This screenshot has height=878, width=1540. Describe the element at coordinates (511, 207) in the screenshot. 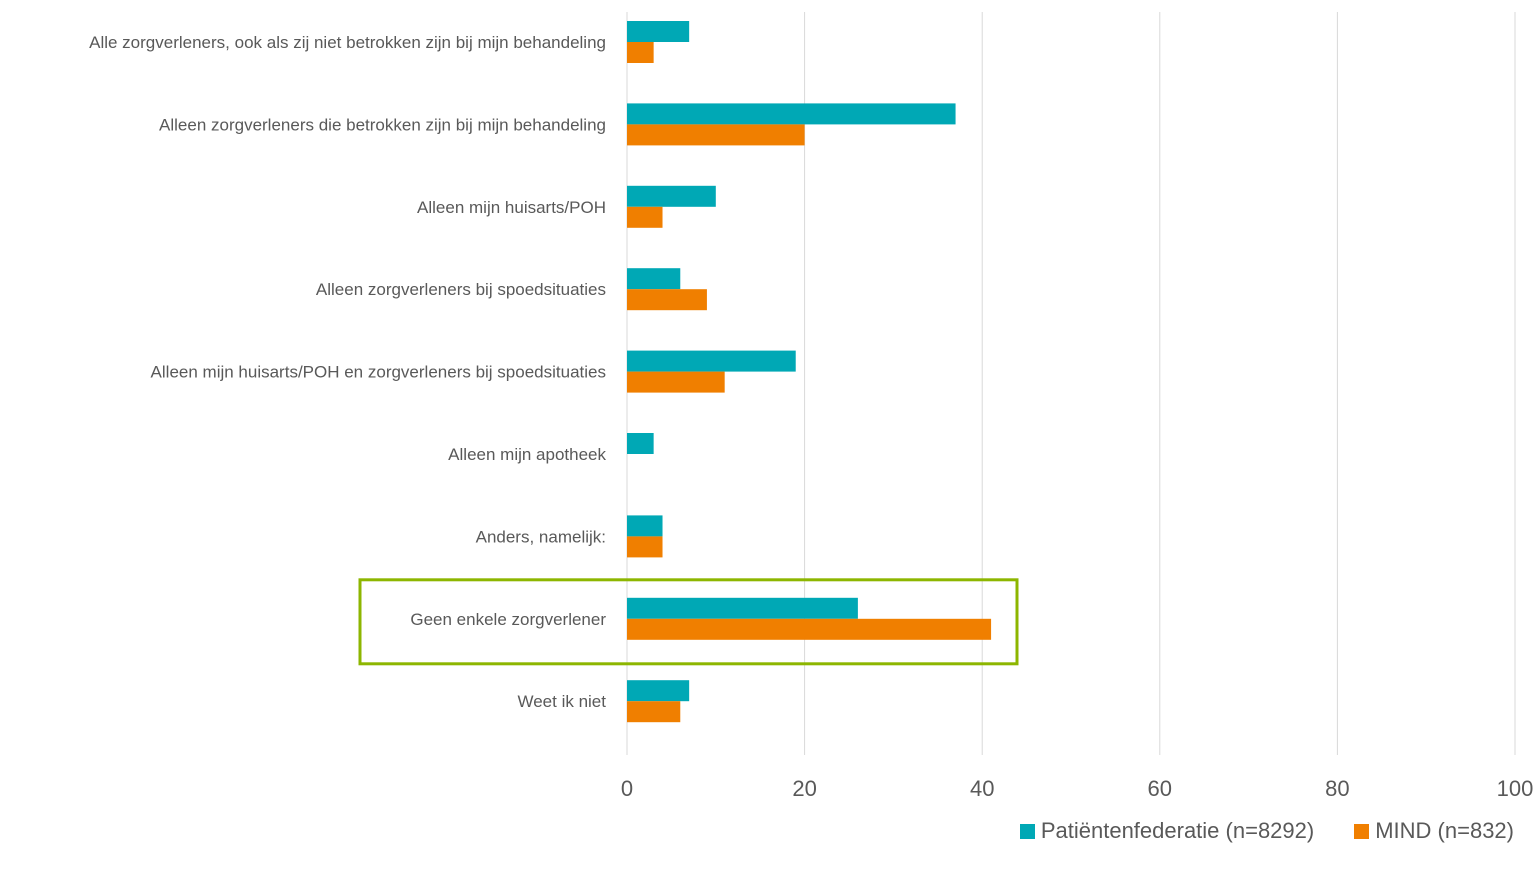

I see `category-label: Alleen mijn huisarts/POH` at that location.